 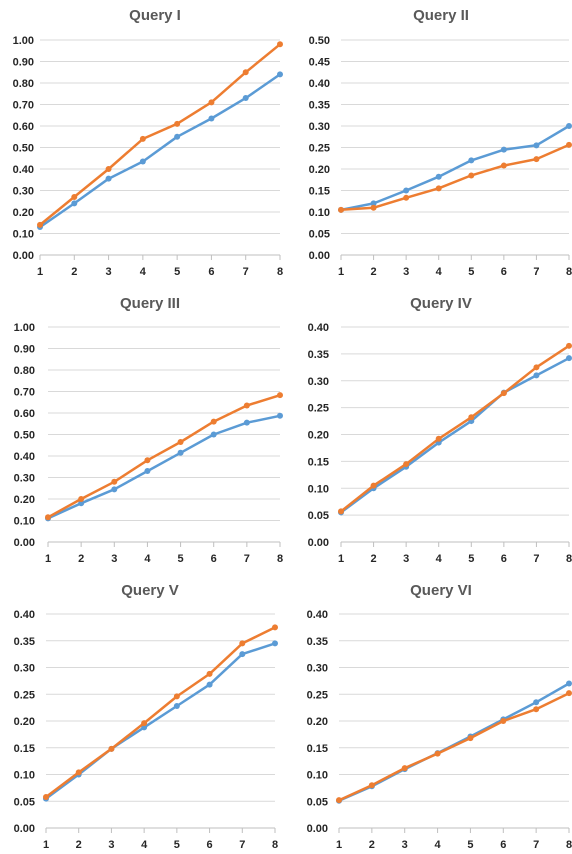 What do you see at coordinates (318, 409) in the screenshot?
I see `y-tick-label: 0.25` at bounding box center [318, 409].